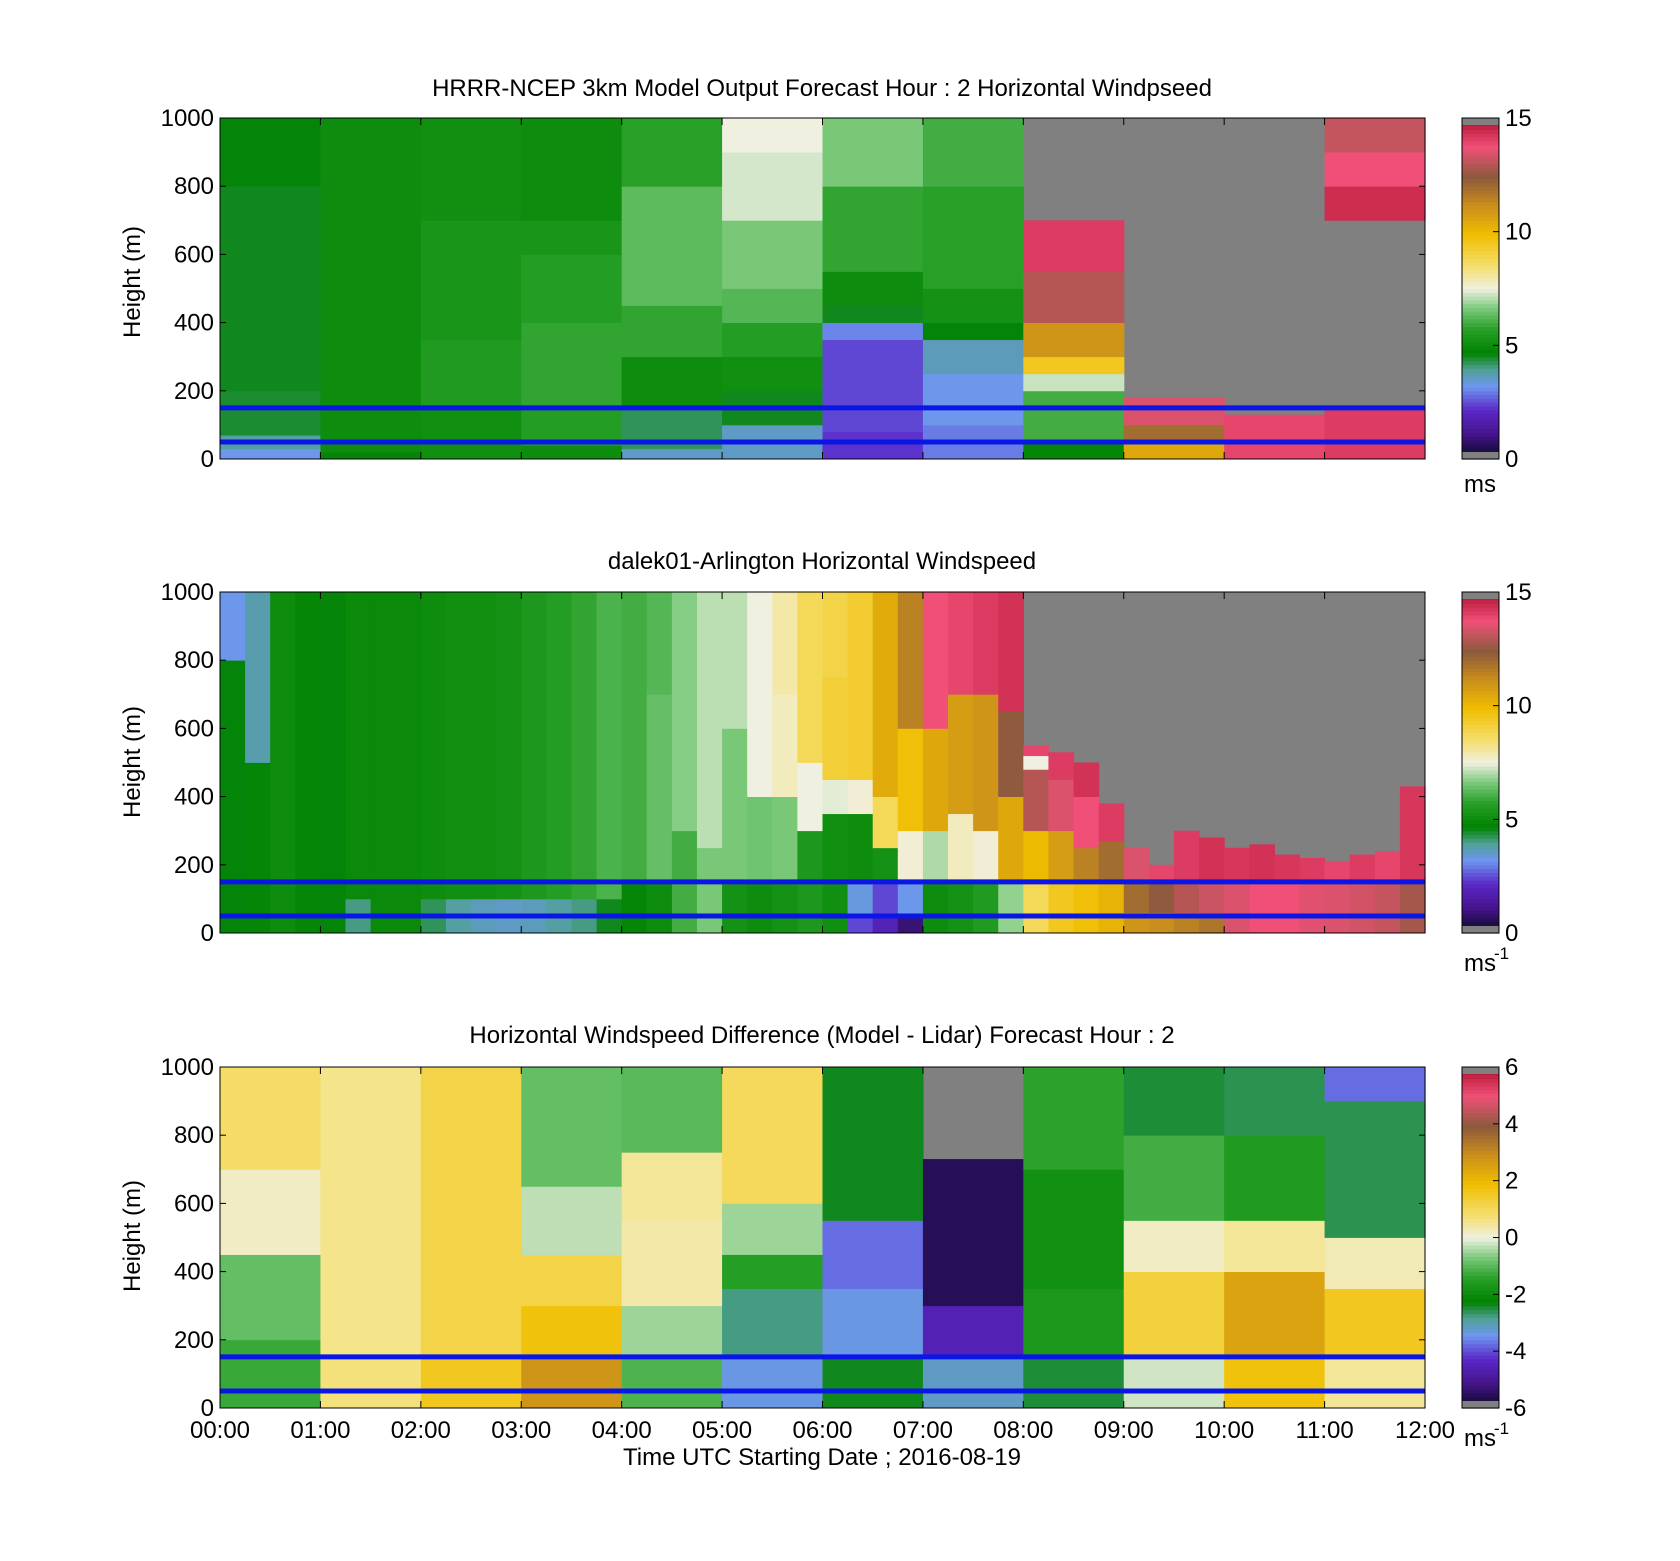 Image resolution: width=1680 pixels, height=1561 pixels. Describe the element at coordinates (1501, 953) in the screenshot. I see `colorbar-unit-superscript: -1` at that location.